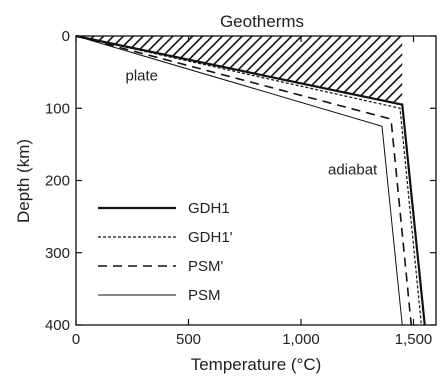 This screenshot has width=443, height=378. I want to click on x-tick-label: 1,500, so click(414, 339).